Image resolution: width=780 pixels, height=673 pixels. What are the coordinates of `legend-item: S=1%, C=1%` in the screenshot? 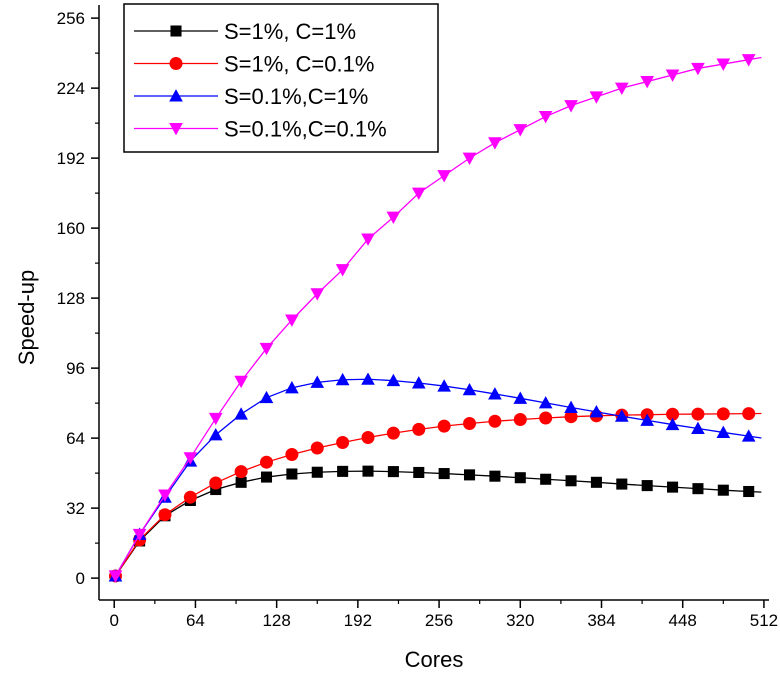 It's located at (245, 31).